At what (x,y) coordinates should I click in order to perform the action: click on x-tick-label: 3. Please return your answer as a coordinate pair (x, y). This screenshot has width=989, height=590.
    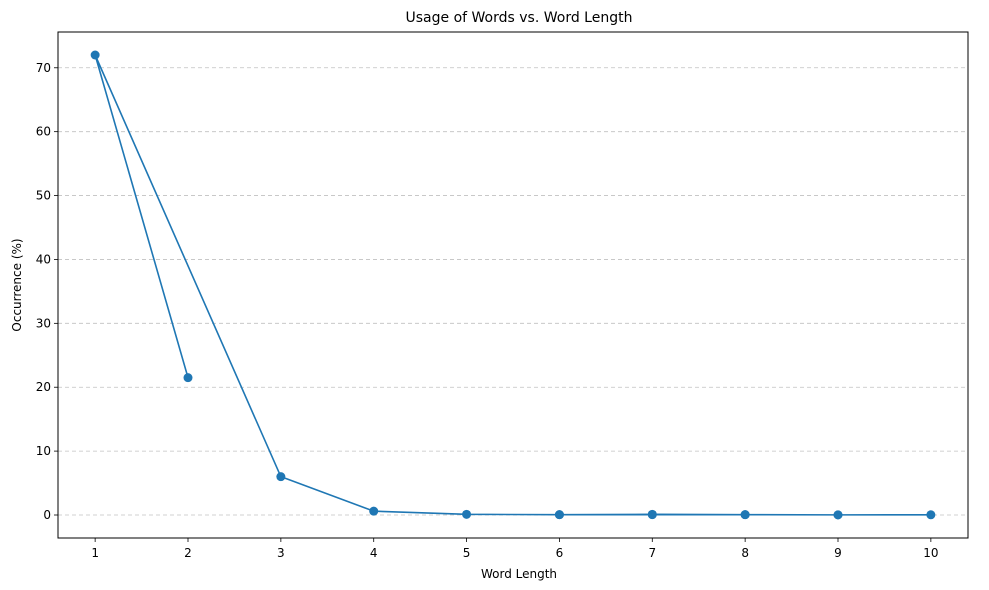
    Looking at the image, I should click on (281, 553).